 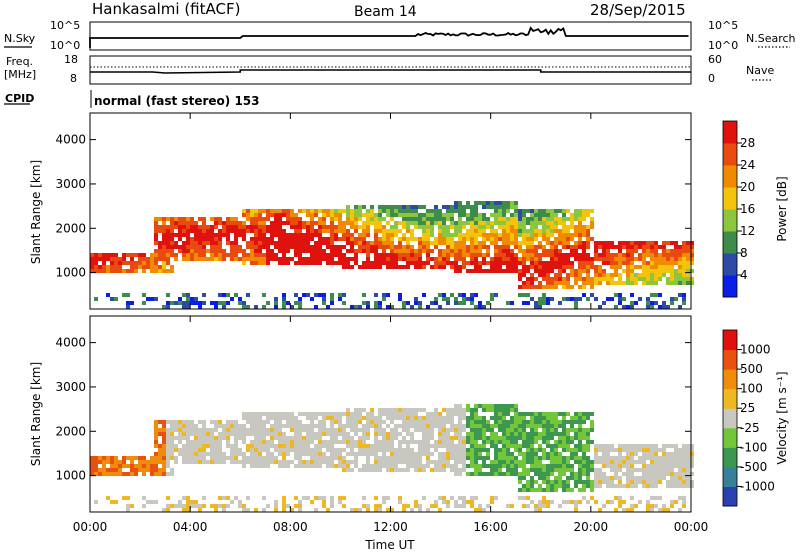 I want to click on power-colorbar-label: 12, so click(x=747, y=231).